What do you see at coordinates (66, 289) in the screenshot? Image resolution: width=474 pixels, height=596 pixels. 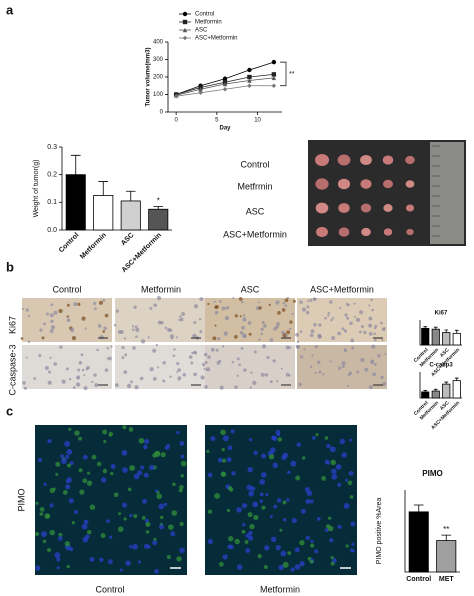 I see `column-label: Control` at bounding box center [66, 289].